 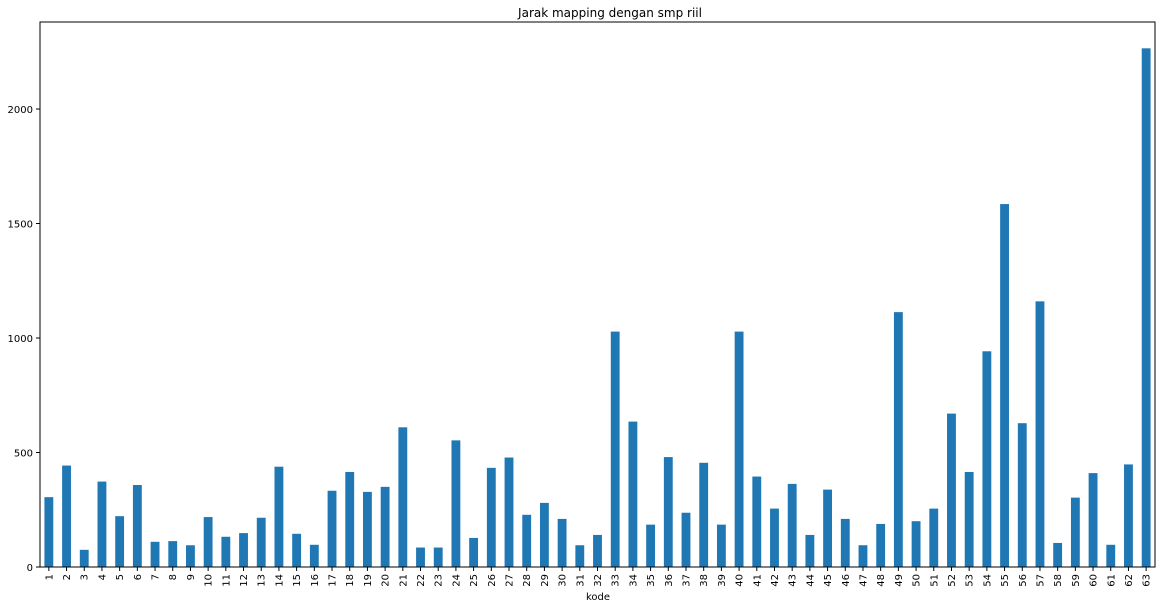 I want to click on x-tick-label: 33, so click(x=616, y=580).